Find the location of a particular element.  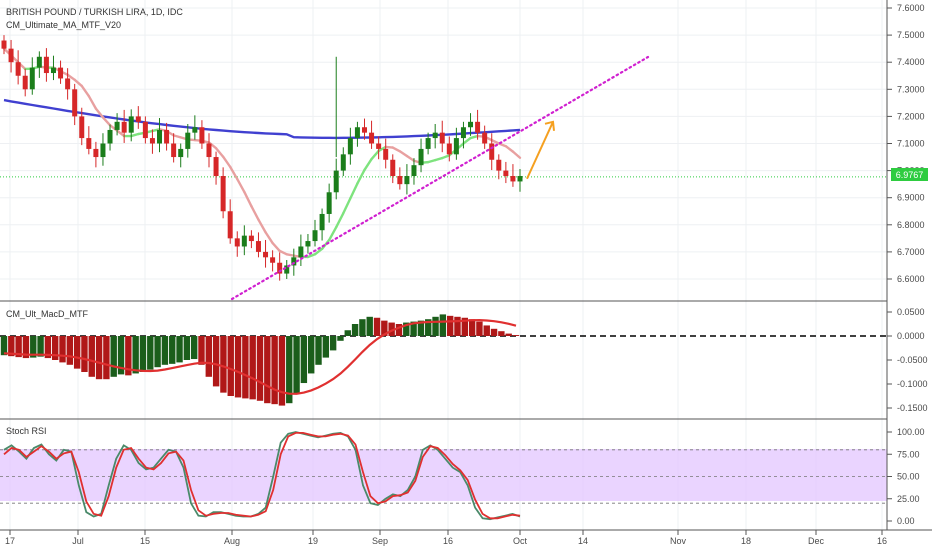

stoch-d-line is located at coordinates (262, 475).